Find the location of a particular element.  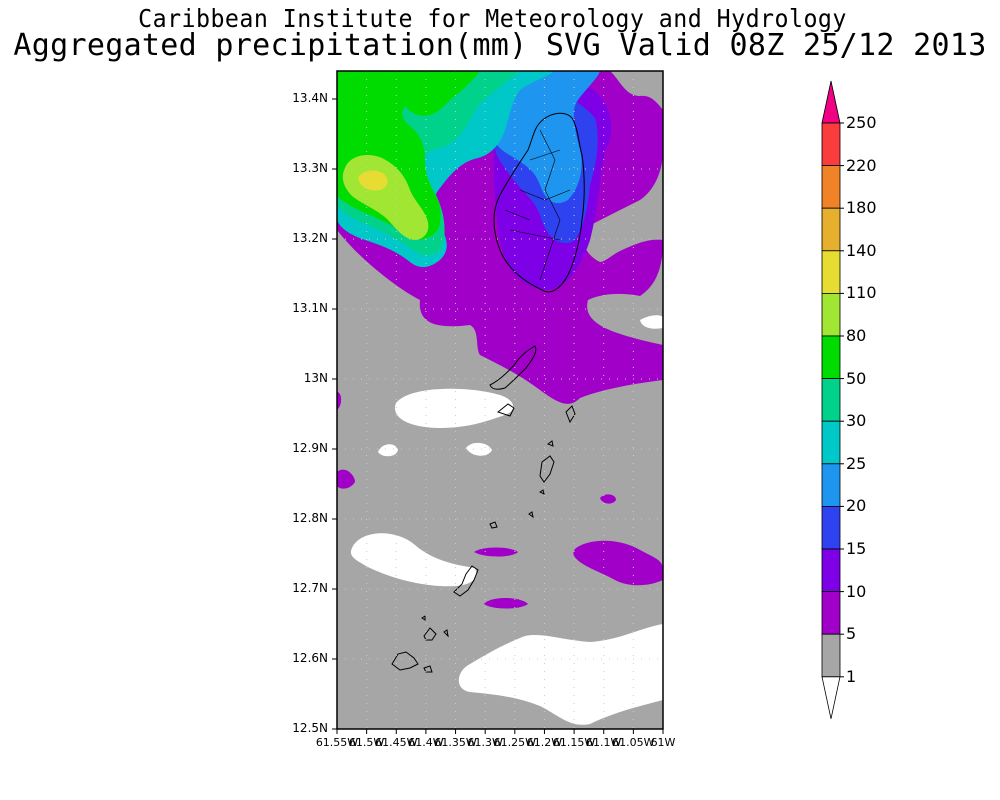

coastline-canouan is located at coordinates (547, 469).